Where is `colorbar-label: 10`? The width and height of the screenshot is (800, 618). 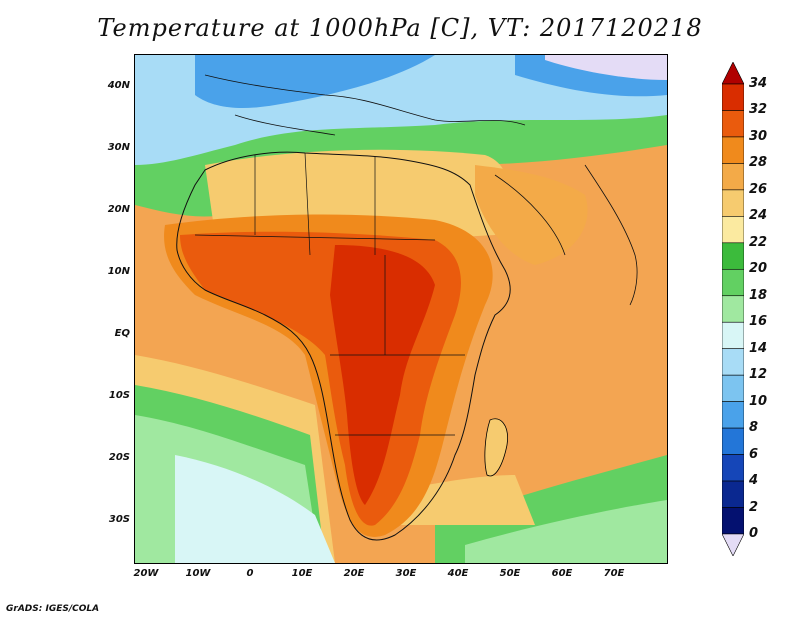 colorbar-label: 10 is located at coordinates (758, 401).